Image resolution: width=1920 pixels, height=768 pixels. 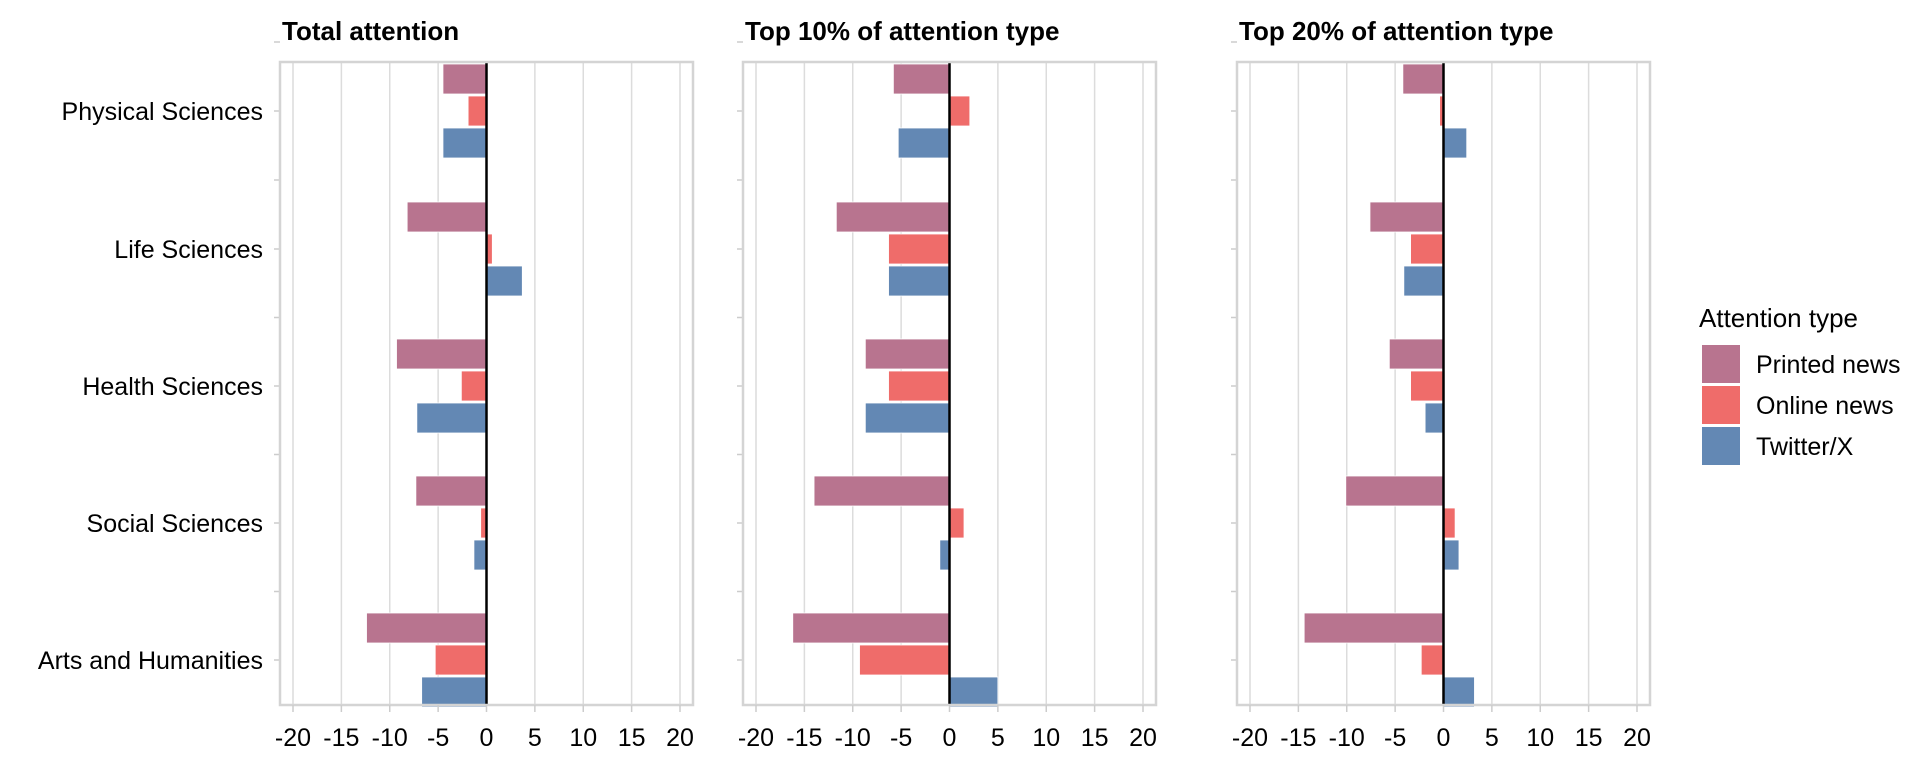 What do you see at coordinates (162, 112) in the screenshot?
I see `category-label: Physical Sciences` at bounding box center [162, 112].